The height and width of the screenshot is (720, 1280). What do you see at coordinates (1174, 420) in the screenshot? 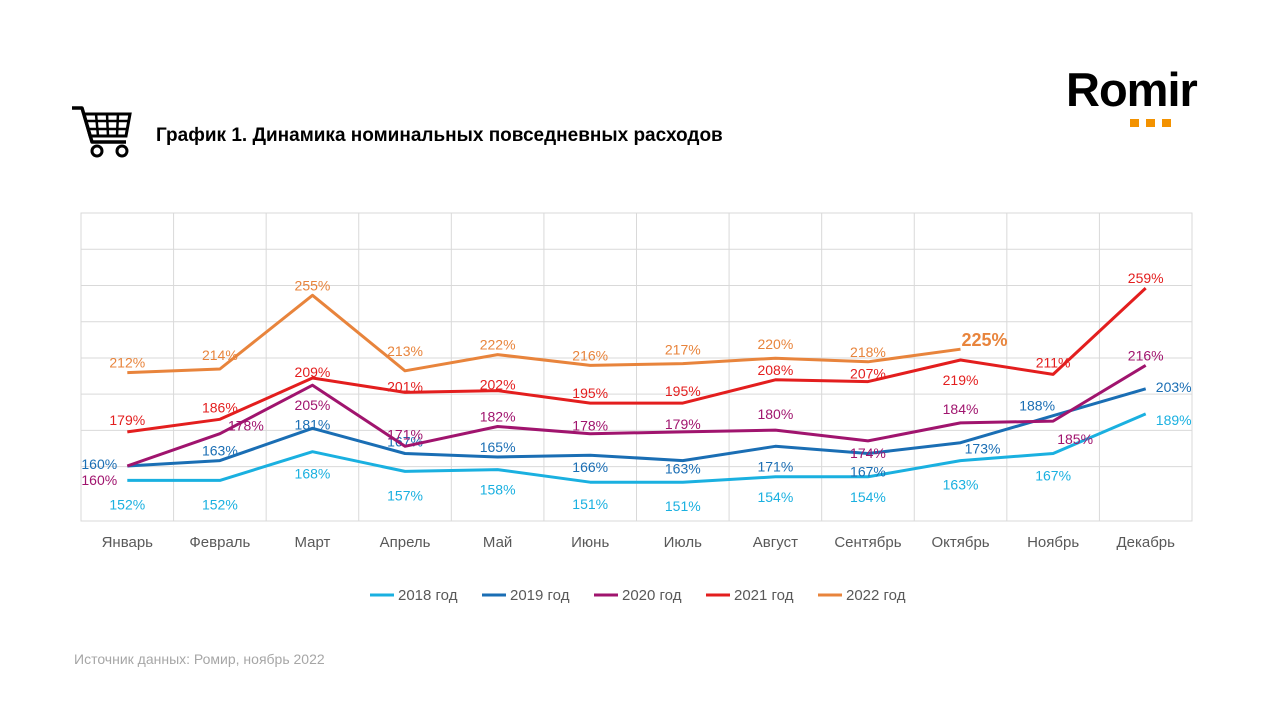
I see `data-label: 189%` at bounding box center [1174, 420].